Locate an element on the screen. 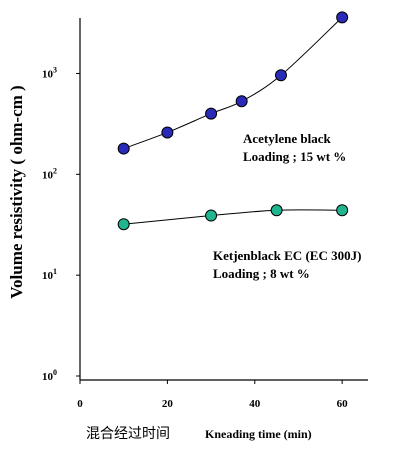 The height and width of the screenshot is (454, 403). y-tick-label: 10¹ is located at coordinates (49, 274).